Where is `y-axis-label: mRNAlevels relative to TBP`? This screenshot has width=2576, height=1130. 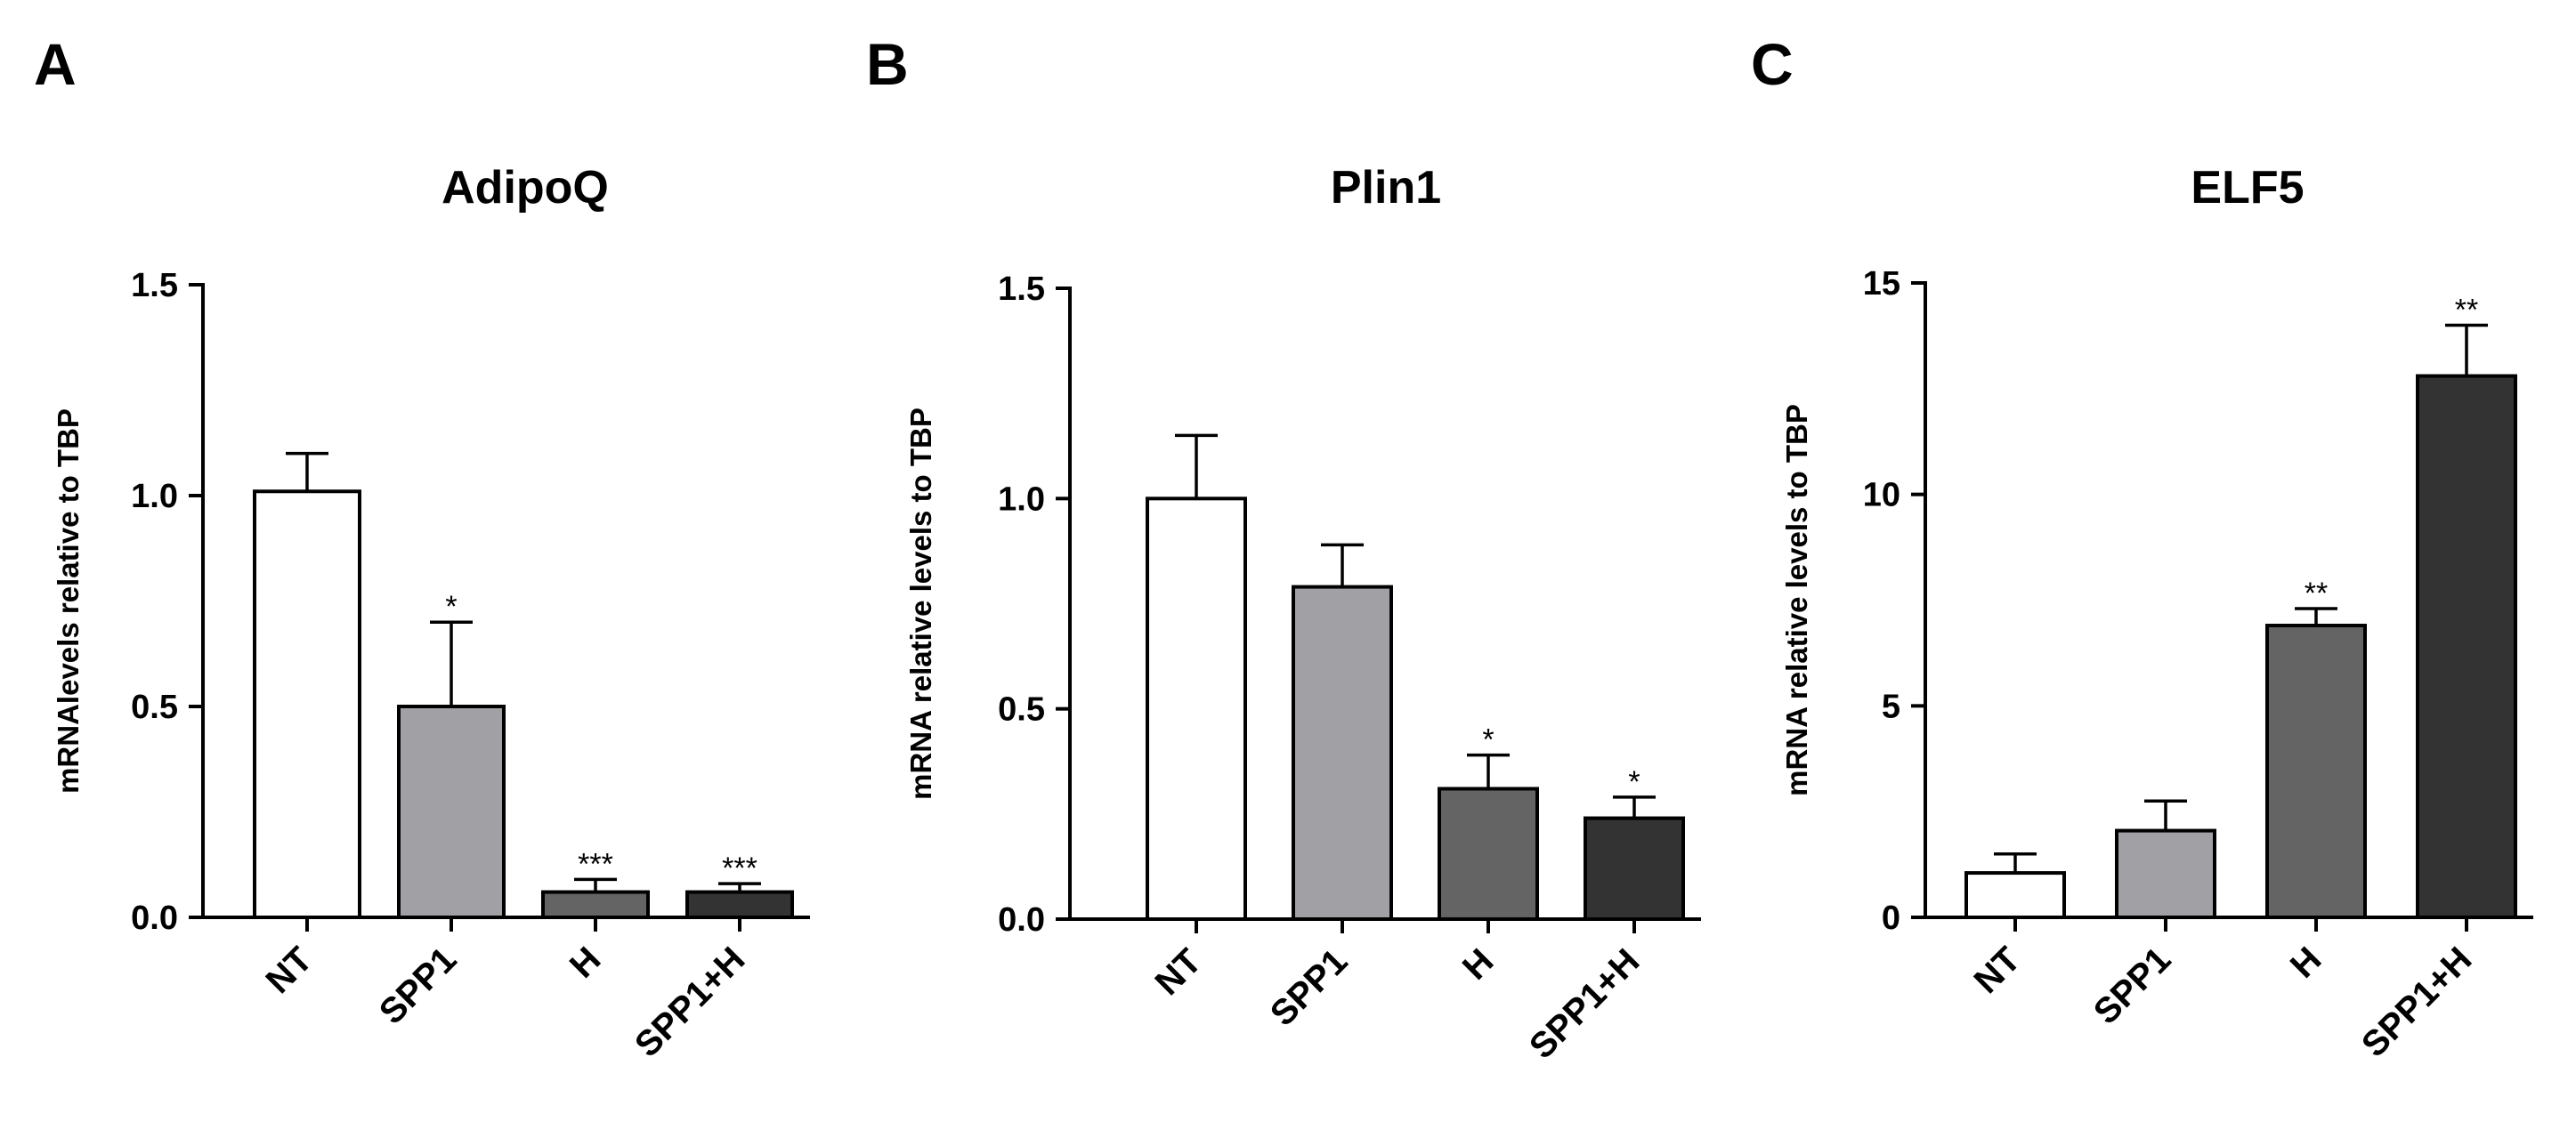 y-axis-label: mRNAlevels relative to TBP is located at coordinates (69, 601).